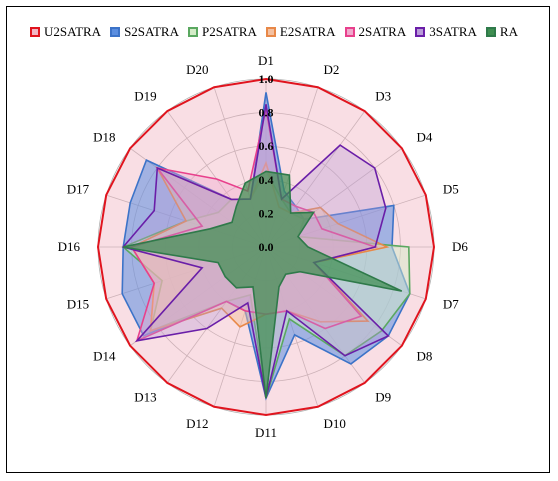 This screenshot has height=481, width=558. What do you see at coordinates (78, 189) in the screenshot?
I see `axis-label: D17` at bounding box center [78, 189].